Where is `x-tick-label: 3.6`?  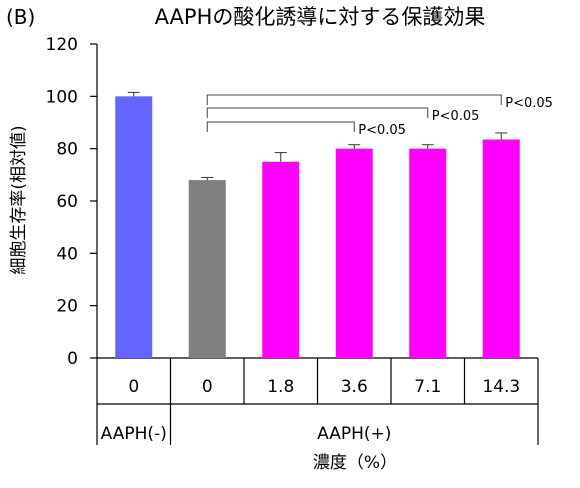
x-tick-label: 3.6 is located at coordinates (354, 387).